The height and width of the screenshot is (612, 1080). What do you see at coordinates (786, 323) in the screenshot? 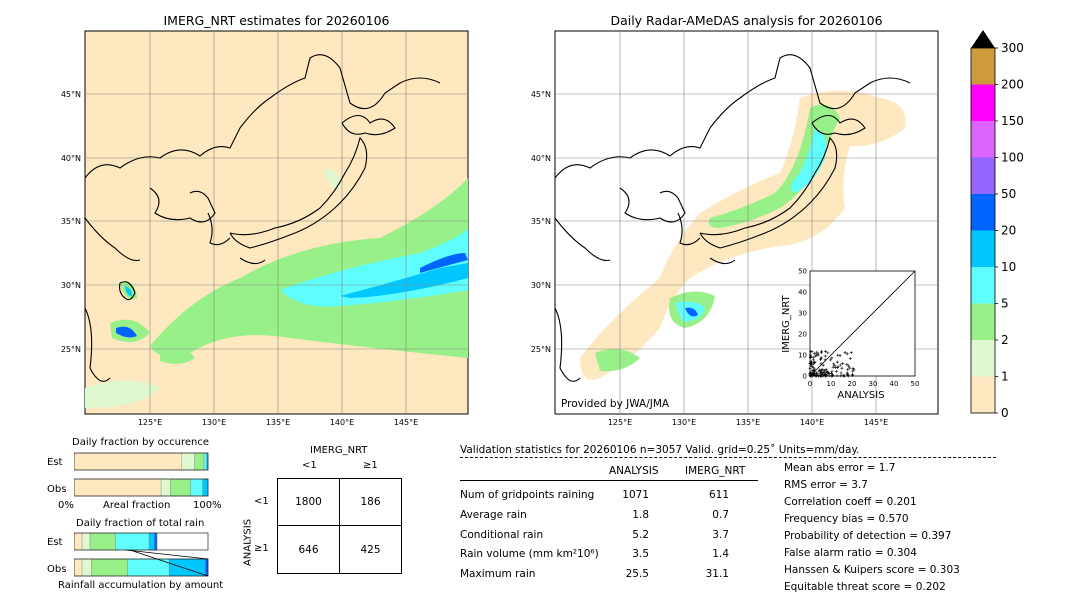
I see `scatter-ylabel: IMERG_NRT` at bounding box center [786, 323].